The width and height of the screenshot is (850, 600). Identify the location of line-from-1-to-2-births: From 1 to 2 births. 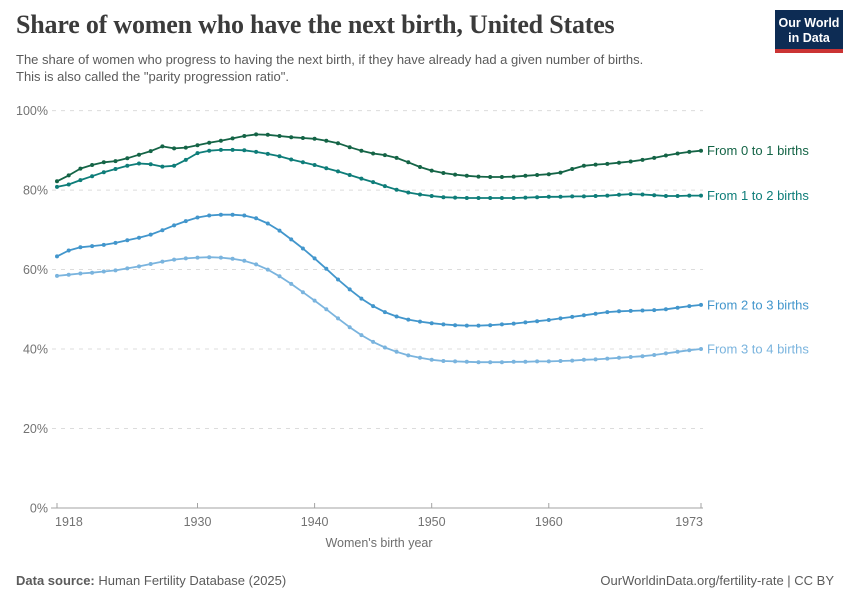
(432, 175).